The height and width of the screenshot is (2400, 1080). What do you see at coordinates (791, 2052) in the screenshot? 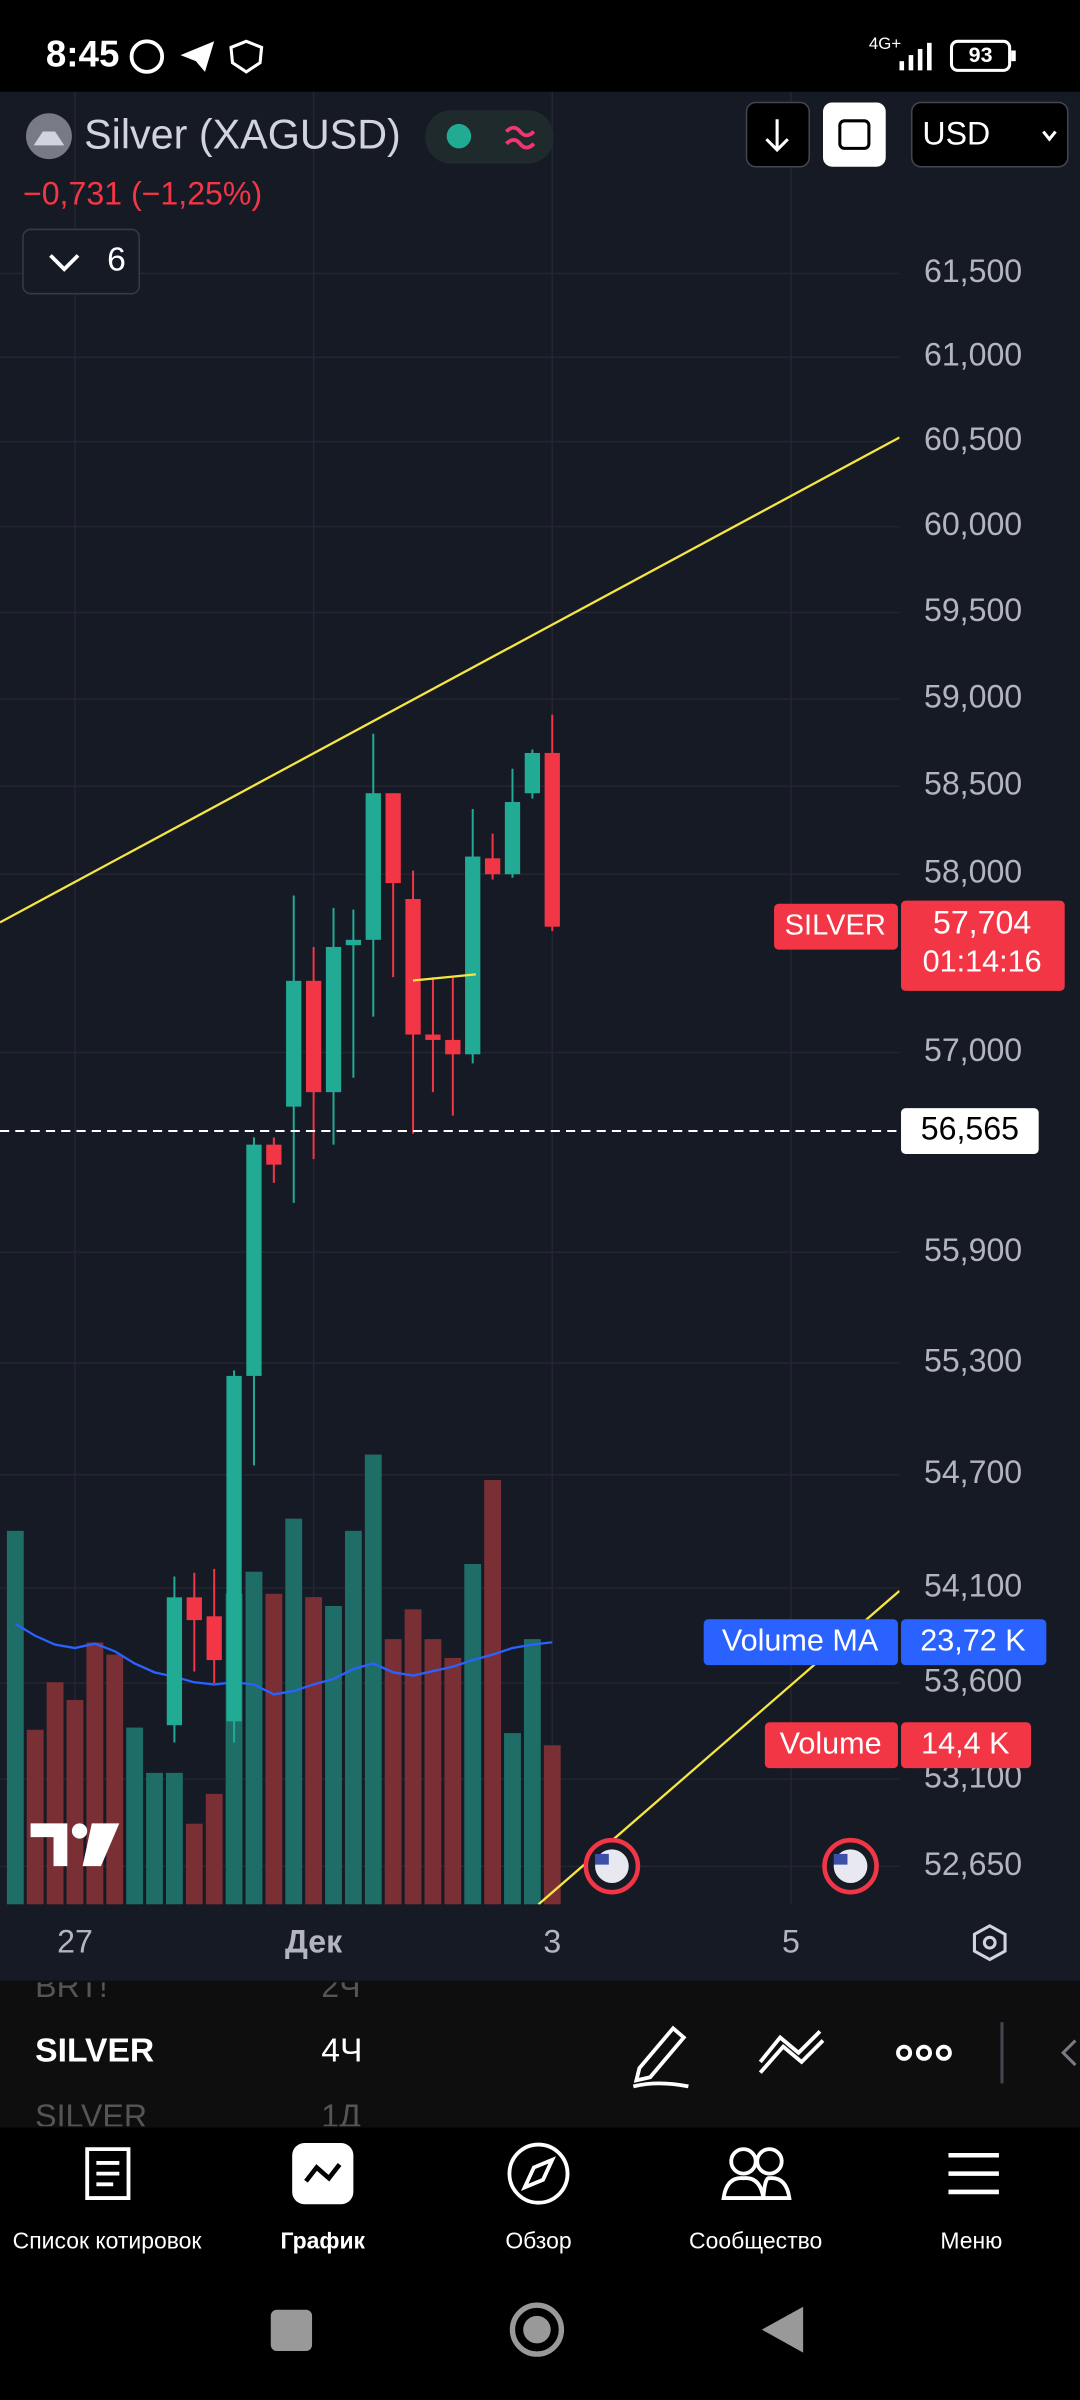
I see `trend-tool-button` at bounding box center [791, 2052].